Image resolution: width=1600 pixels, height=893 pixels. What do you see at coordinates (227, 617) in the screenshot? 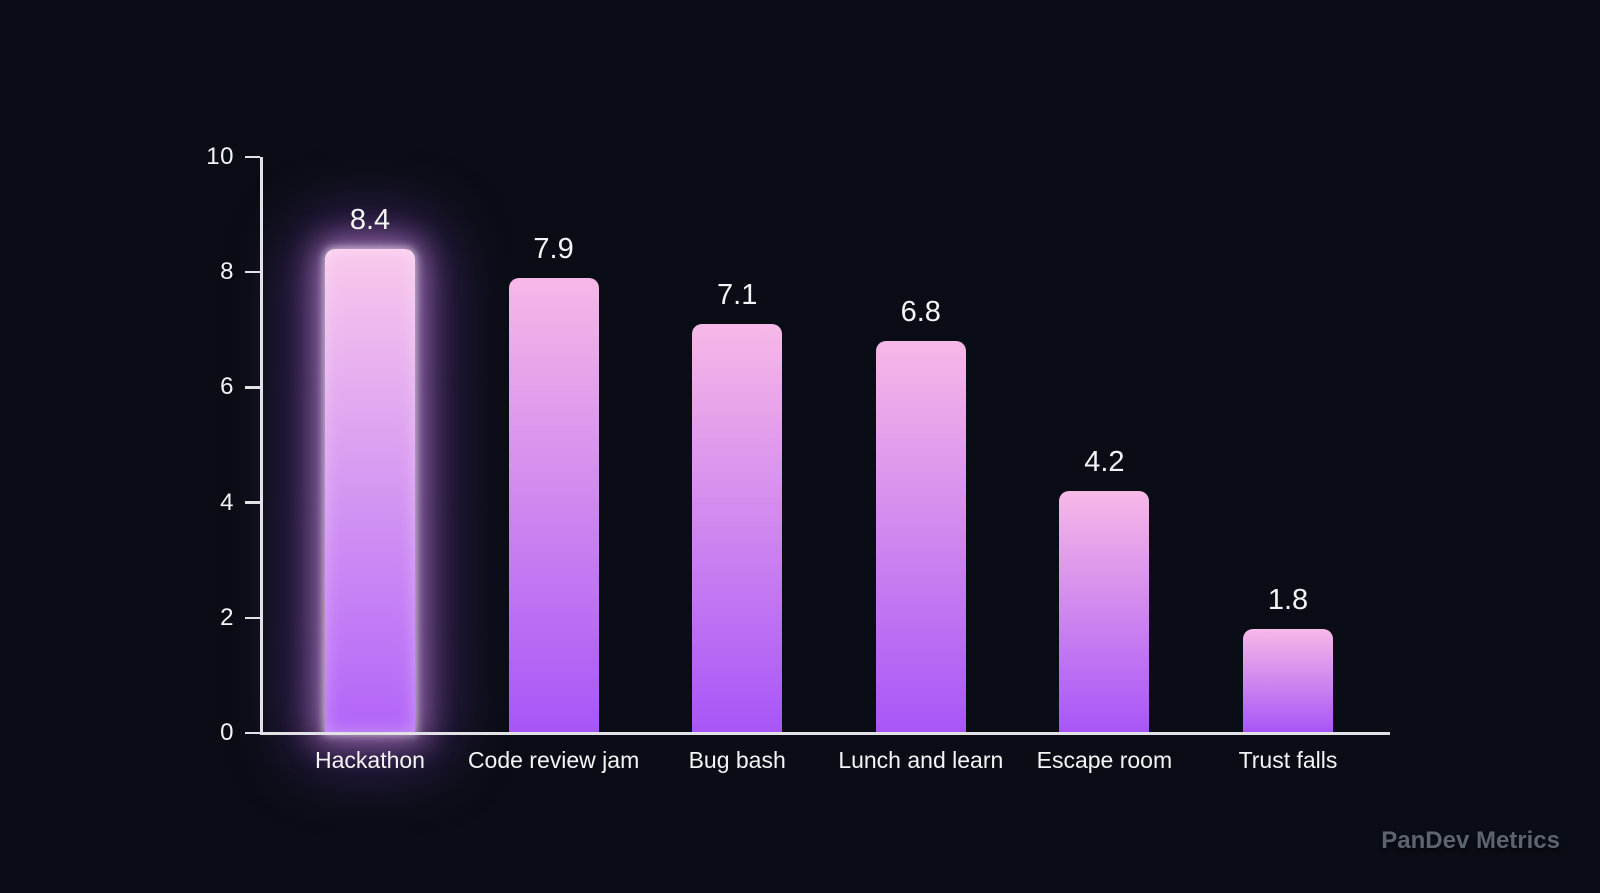
I see `y-tick-label: 2` at bounding box center [227, 617].